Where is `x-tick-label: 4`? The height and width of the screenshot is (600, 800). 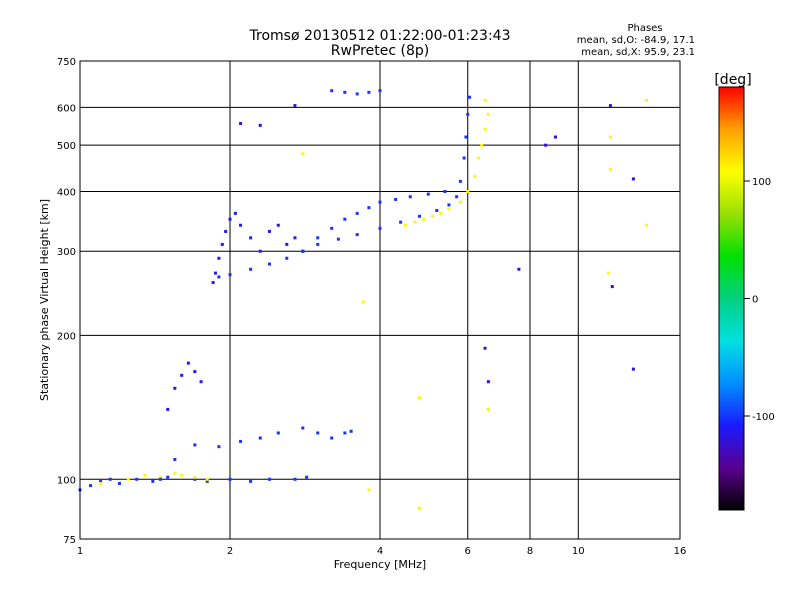
x-tick-label: 4 is located at coordinates (380, 551).